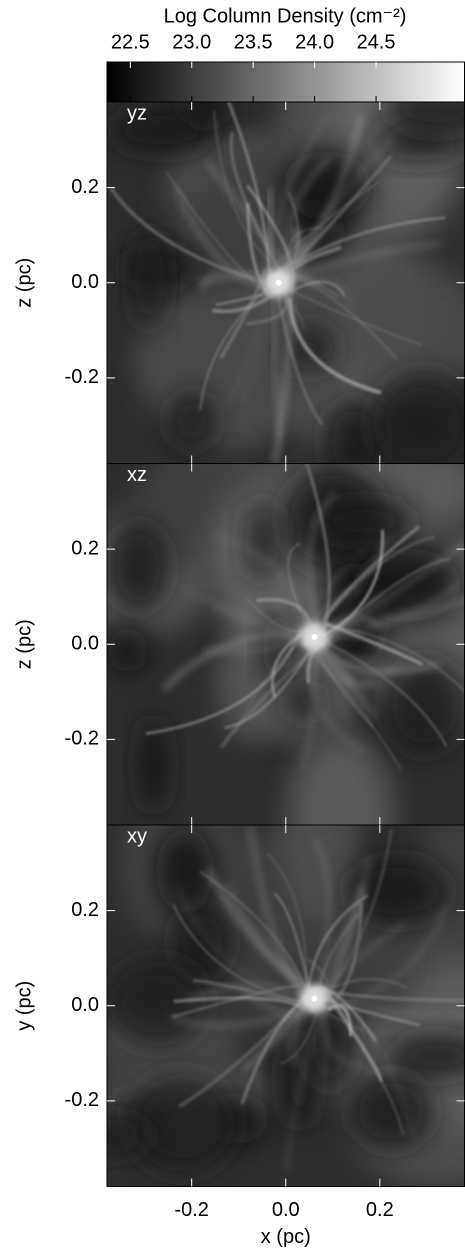 Image resolution: width=465 pixels, height=1258 pixels. I want to click on colorbar-tick-label: 24.0, so click(314, 42).